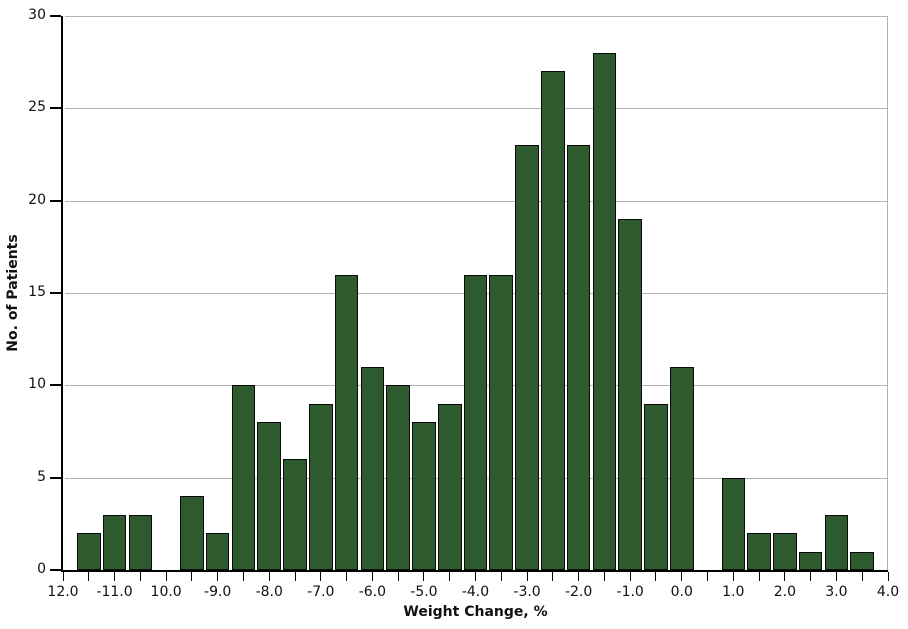  I want to click on x-tick-label: 1.0, so click(733, 592).